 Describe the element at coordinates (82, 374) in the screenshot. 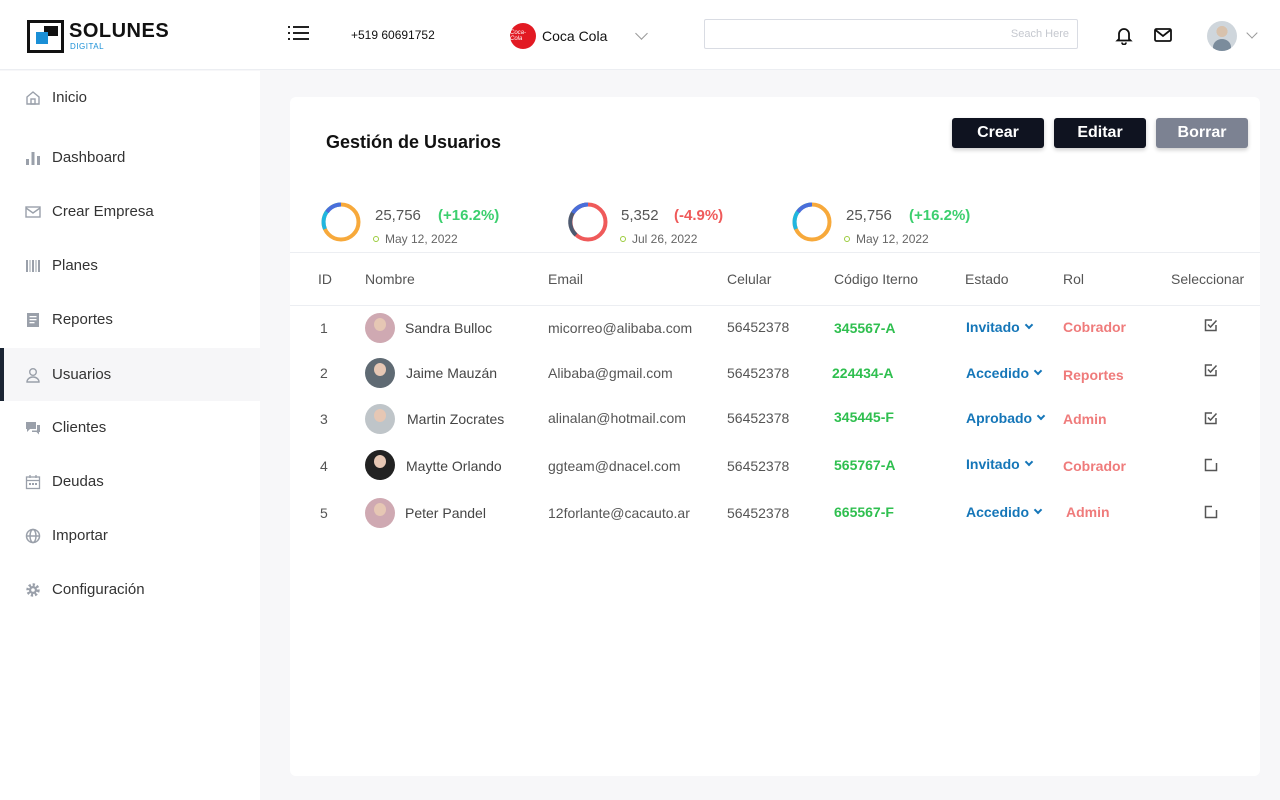

I see `sidebar-item-label: Usuarios` at that location.